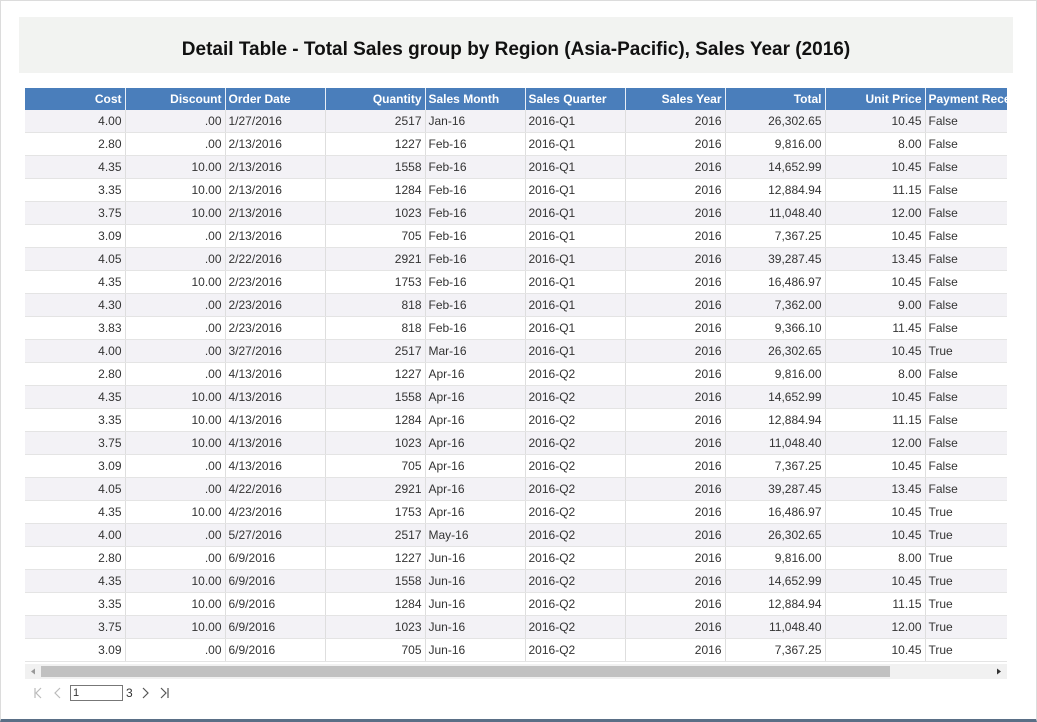 The height and width of the screenshot is (722, 1037). I want to click on horizontal-scrollbar, so click(516, 671).